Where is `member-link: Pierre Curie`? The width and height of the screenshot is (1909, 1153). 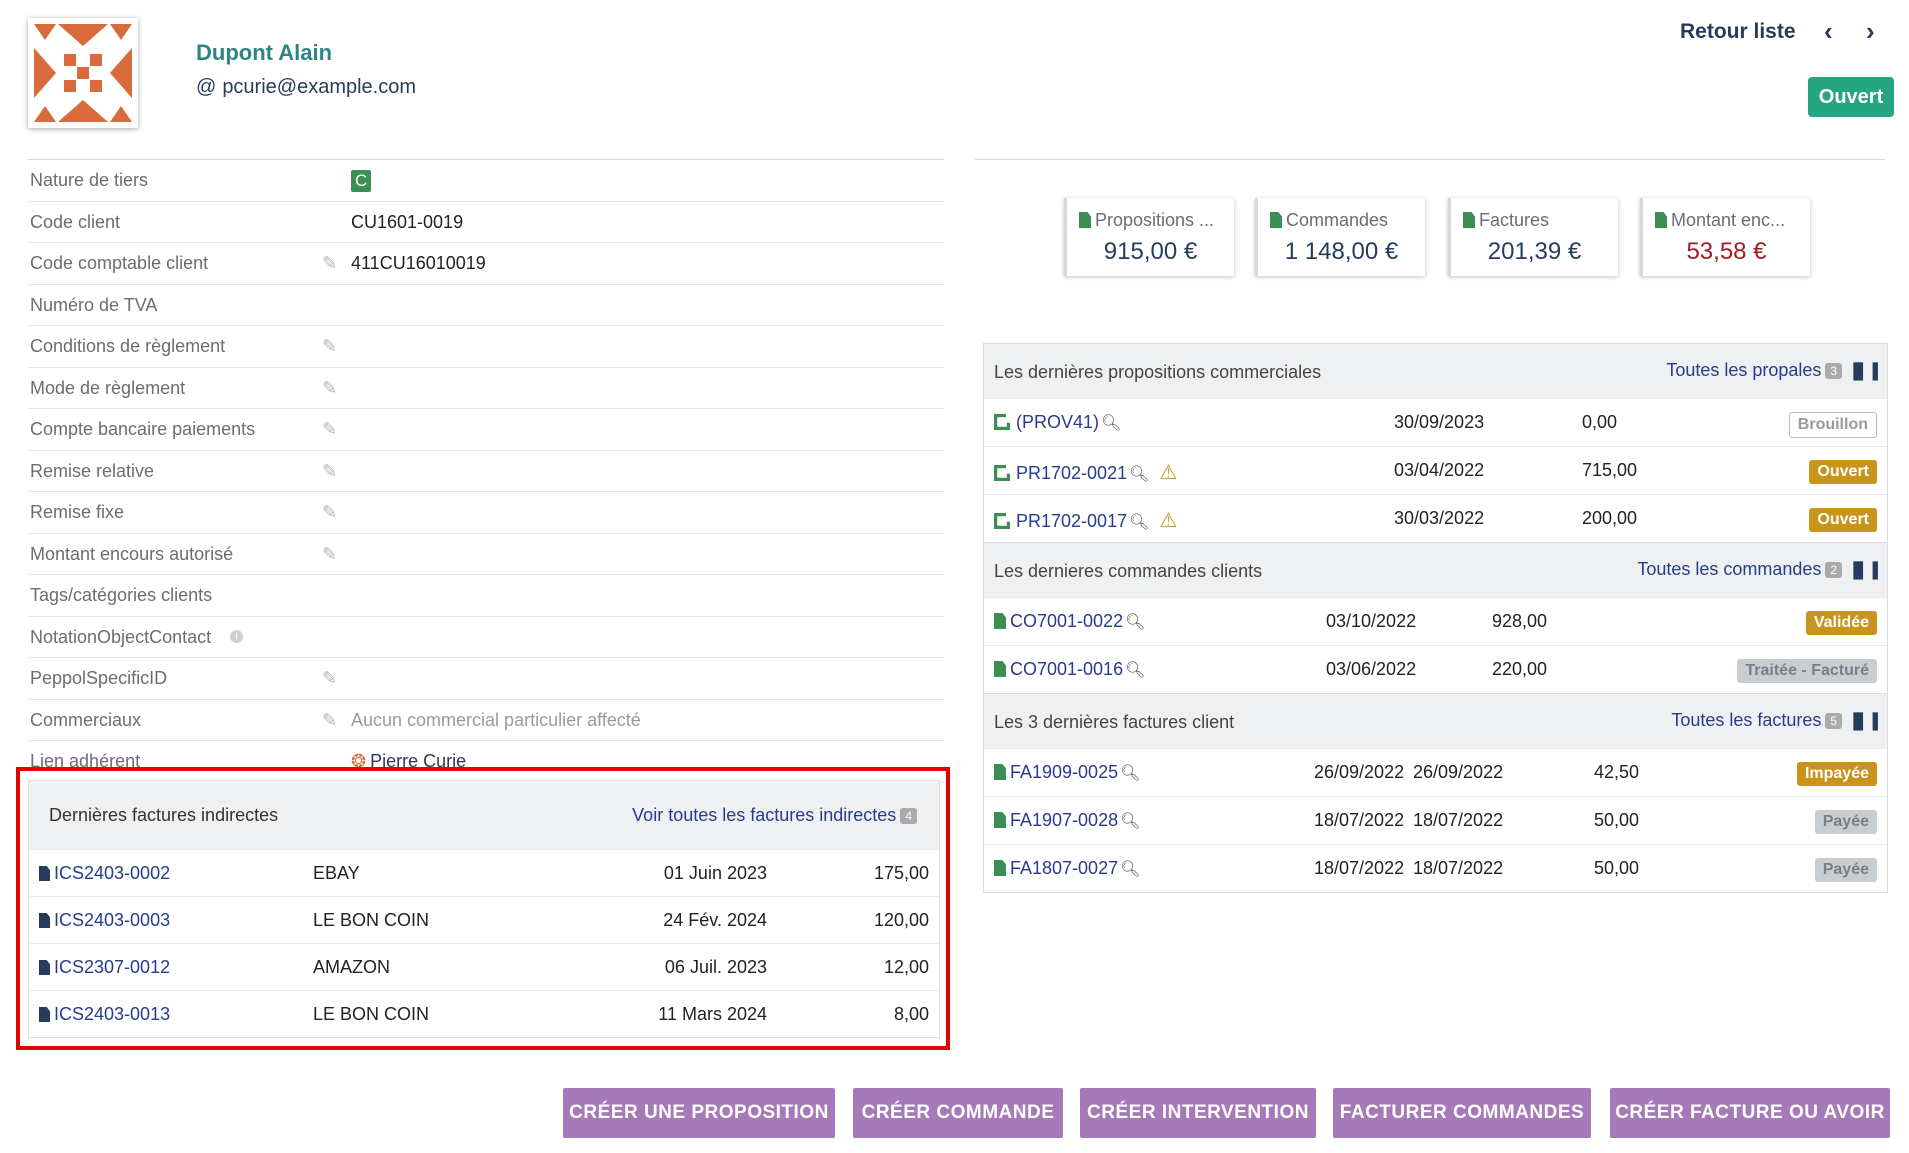
member-link: Pierre Curie is located at coordinates (418, 761).